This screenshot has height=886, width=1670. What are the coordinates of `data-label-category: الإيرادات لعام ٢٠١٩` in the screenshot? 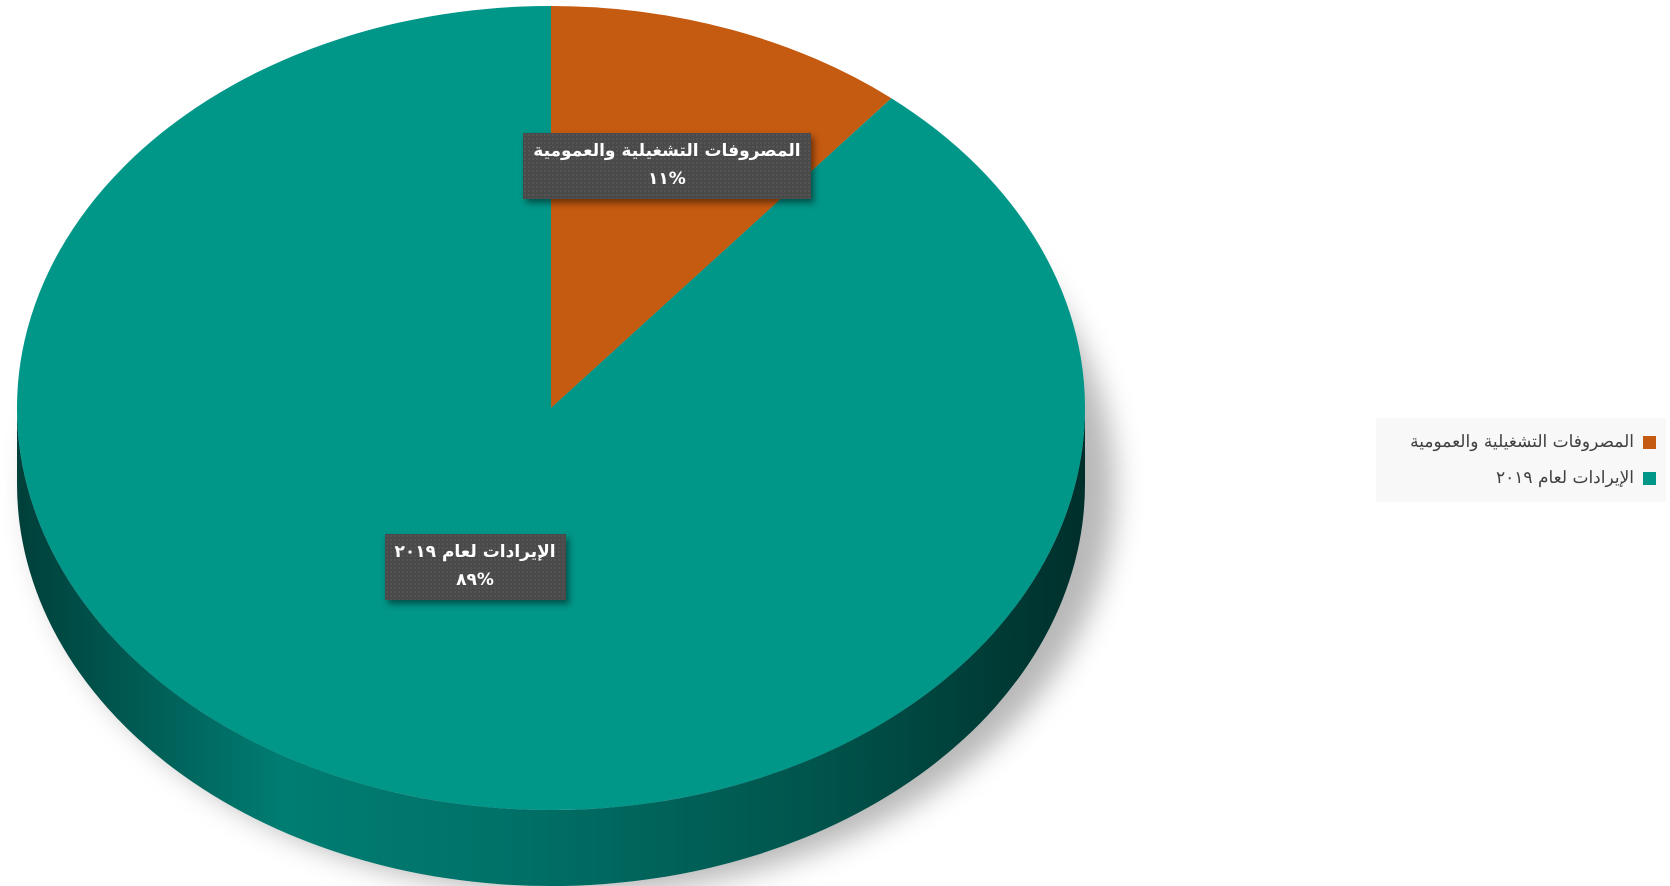 It's located at (475, 551).